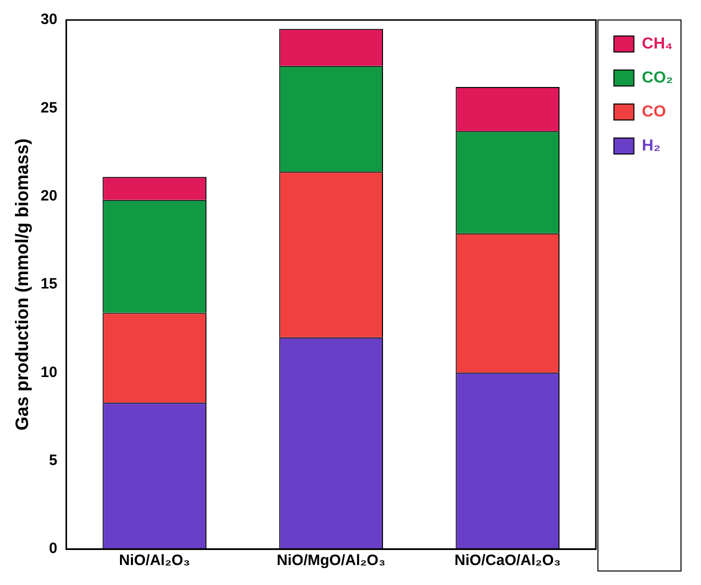  Describe the element at coordinates (53, 460) in the screenshot. I see `y-tick-label: 5` at that location.